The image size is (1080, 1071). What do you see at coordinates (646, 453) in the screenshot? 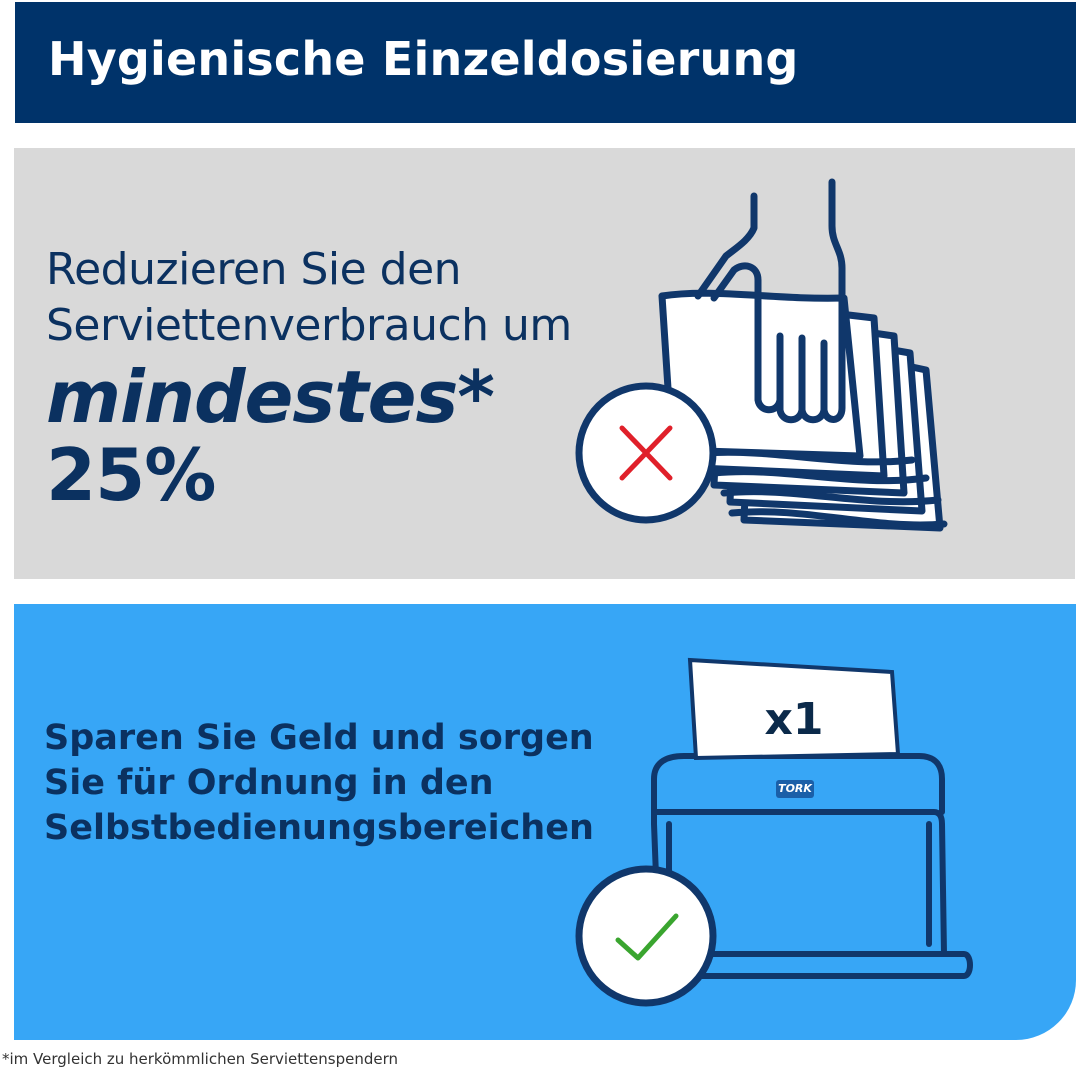
I see `cross-badge` at bounding box center [646, 453].